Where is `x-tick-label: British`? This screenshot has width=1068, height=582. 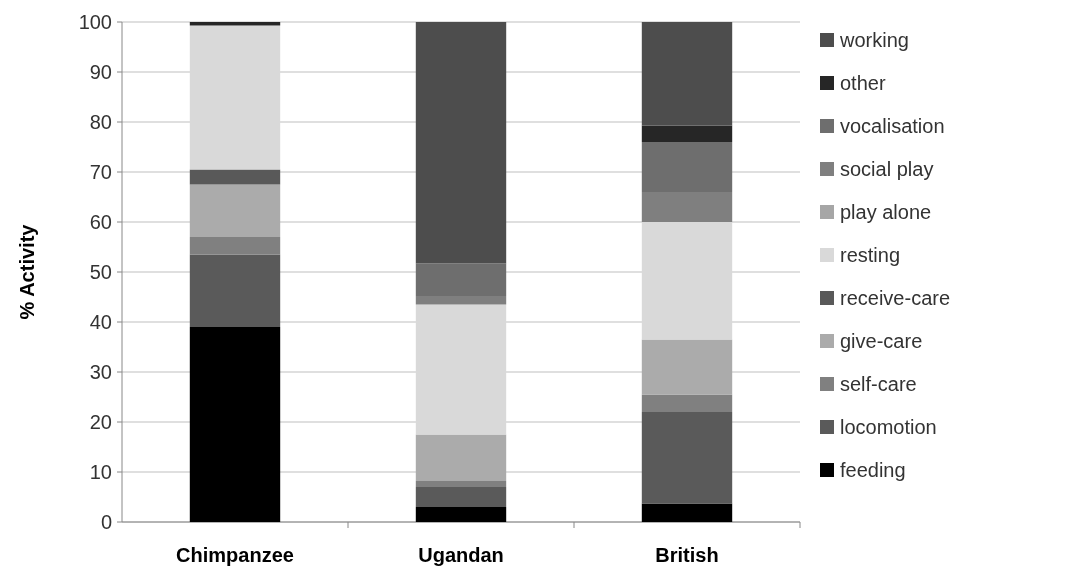
x-tick-label: British is located at coordinates (687, 555).